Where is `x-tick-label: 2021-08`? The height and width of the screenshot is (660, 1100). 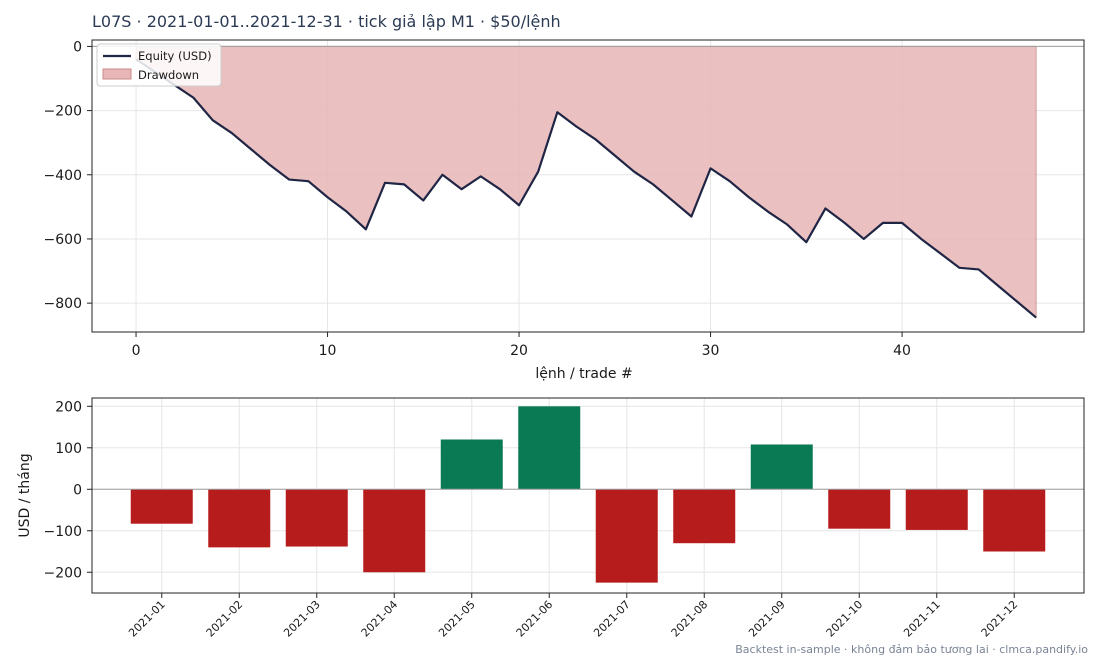 x-tick-label: 2021-08 is located at coordinates (690, 619).